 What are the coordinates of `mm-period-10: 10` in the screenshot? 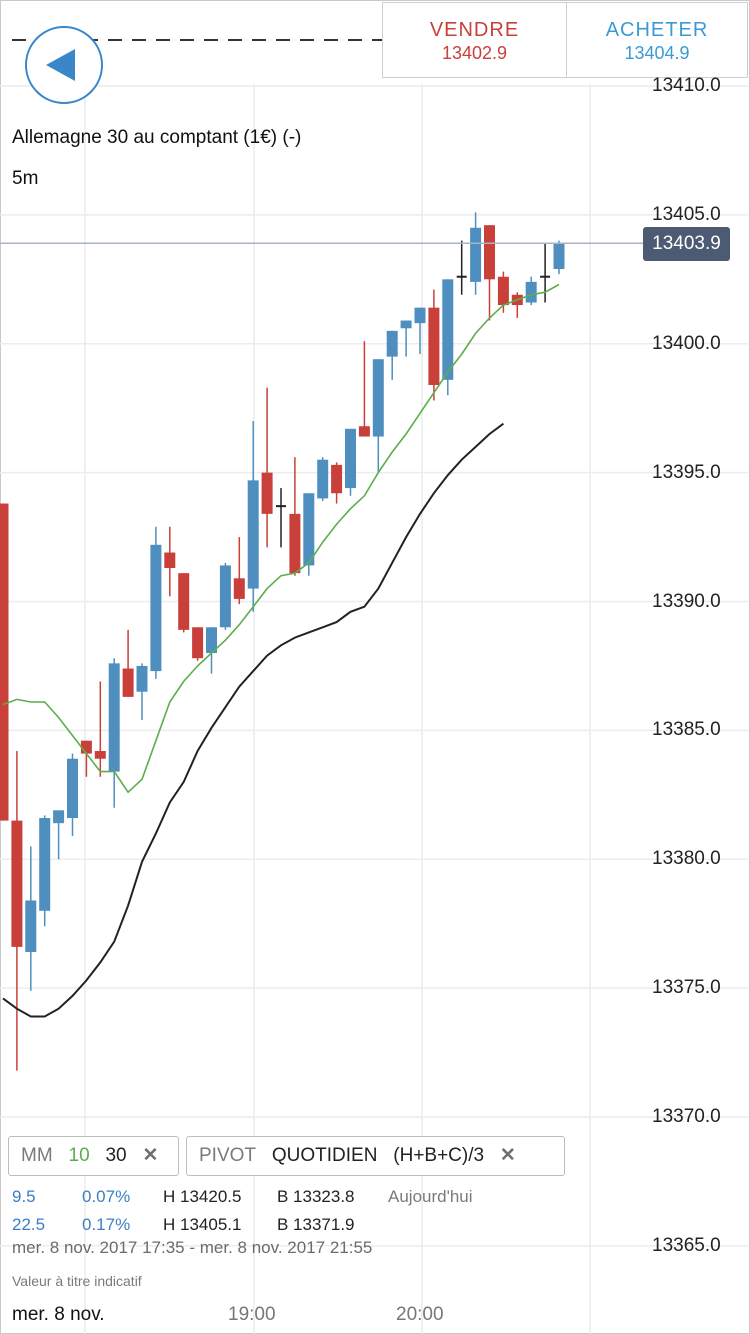 It's located at (79, 1155).